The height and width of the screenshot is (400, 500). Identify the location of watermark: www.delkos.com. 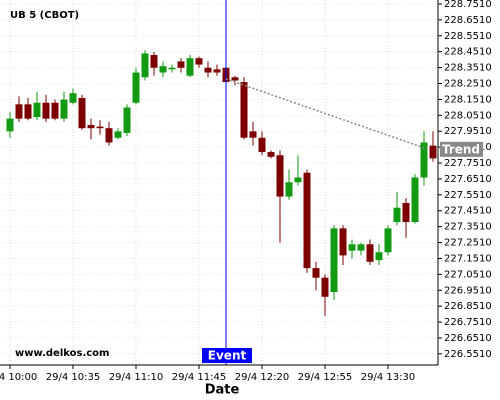
(62, 353).